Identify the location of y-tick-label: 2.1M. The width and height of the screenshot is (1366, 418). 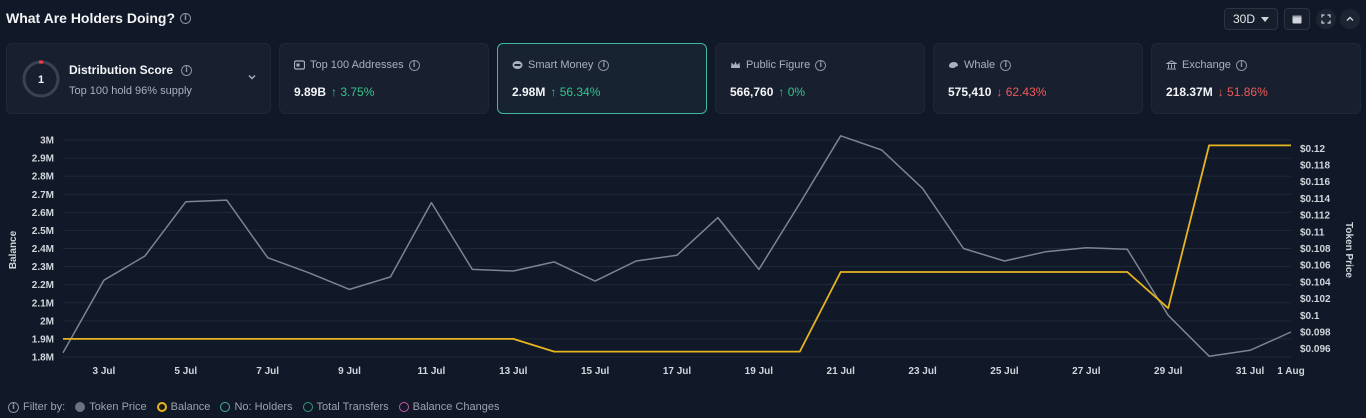
(43, 303).